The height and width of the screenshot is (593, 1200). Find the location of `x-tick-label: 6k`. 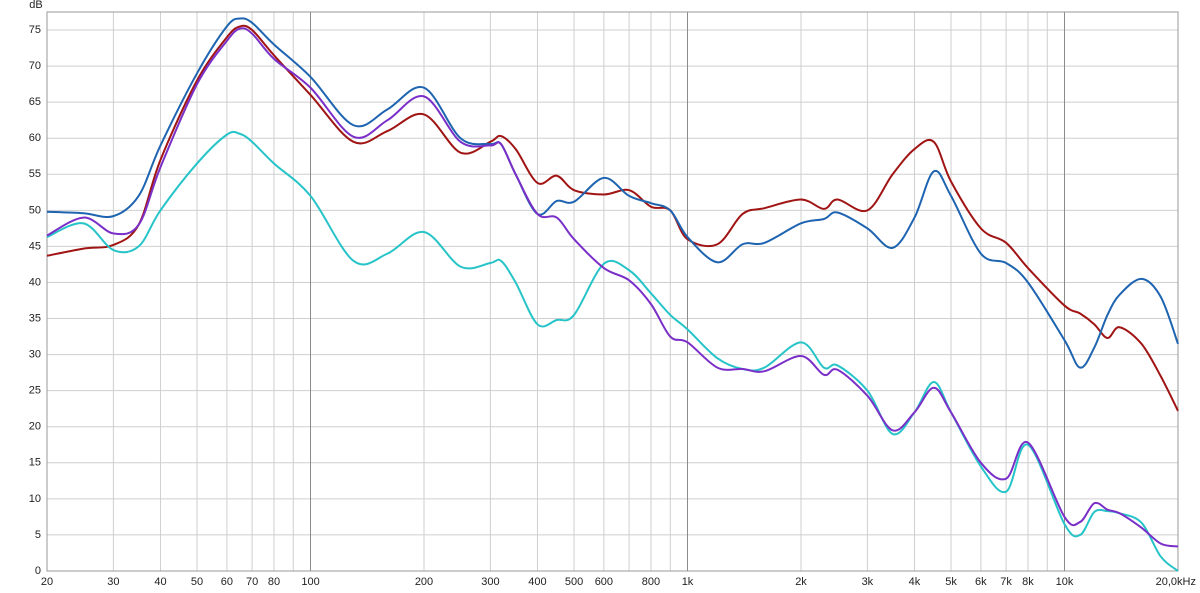

x-tick-label: 6k is located at coordinates (981, 582).